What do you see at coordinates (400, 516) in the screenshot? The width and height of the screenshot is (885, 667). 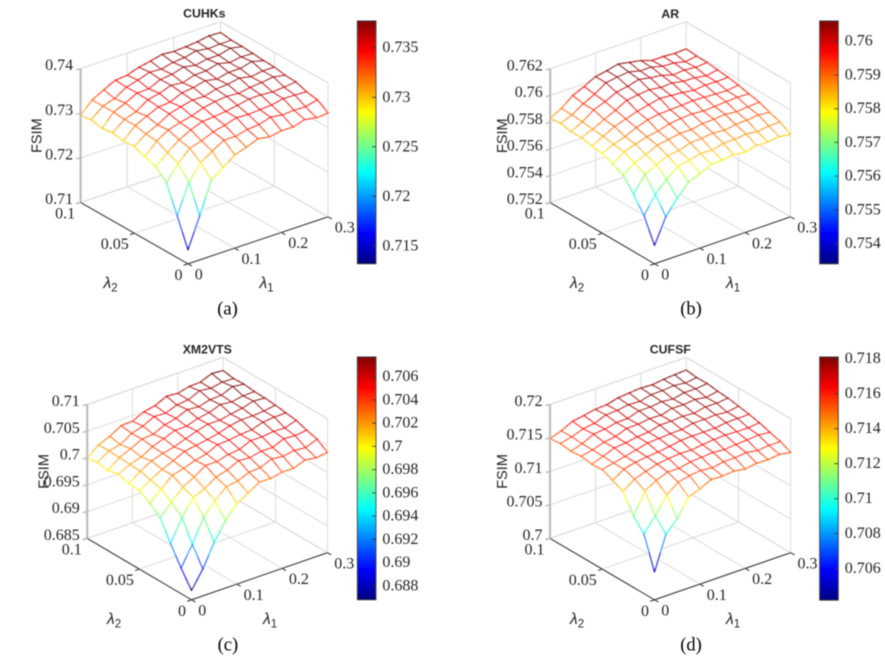 I see `svg-text: 0.694` at bounding box center [400, 516].